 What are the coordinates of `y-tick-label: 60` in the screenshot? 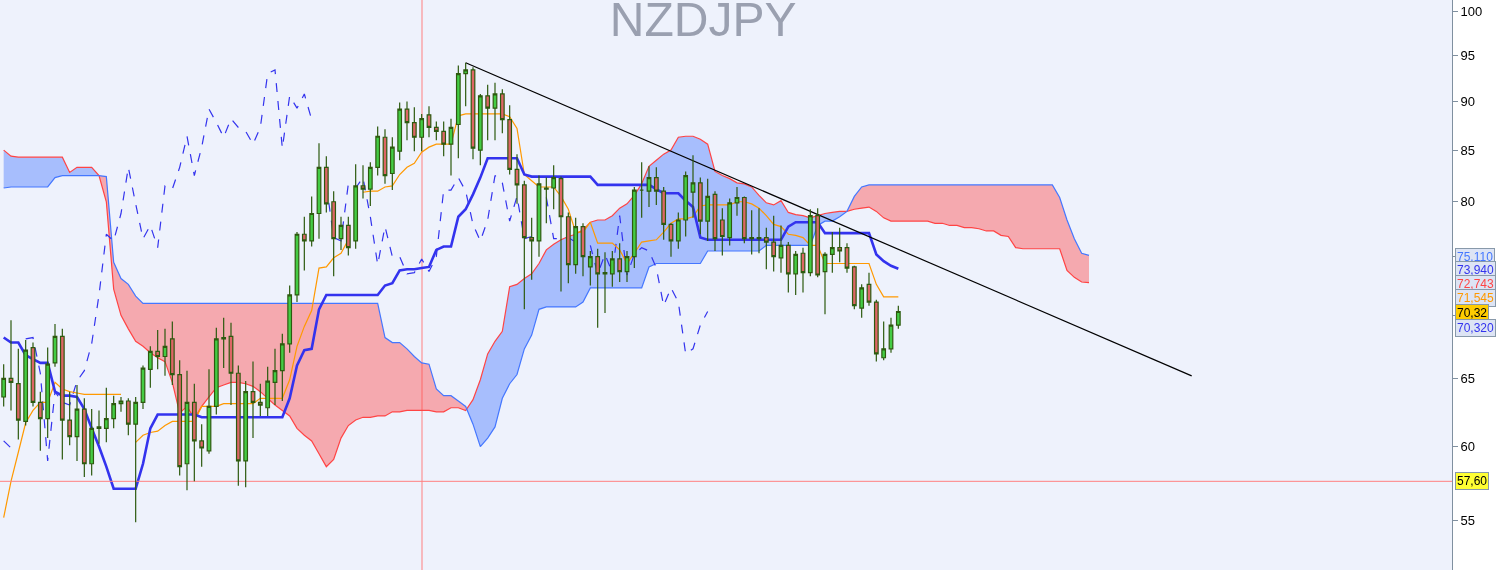 It's located at (1468, 447).